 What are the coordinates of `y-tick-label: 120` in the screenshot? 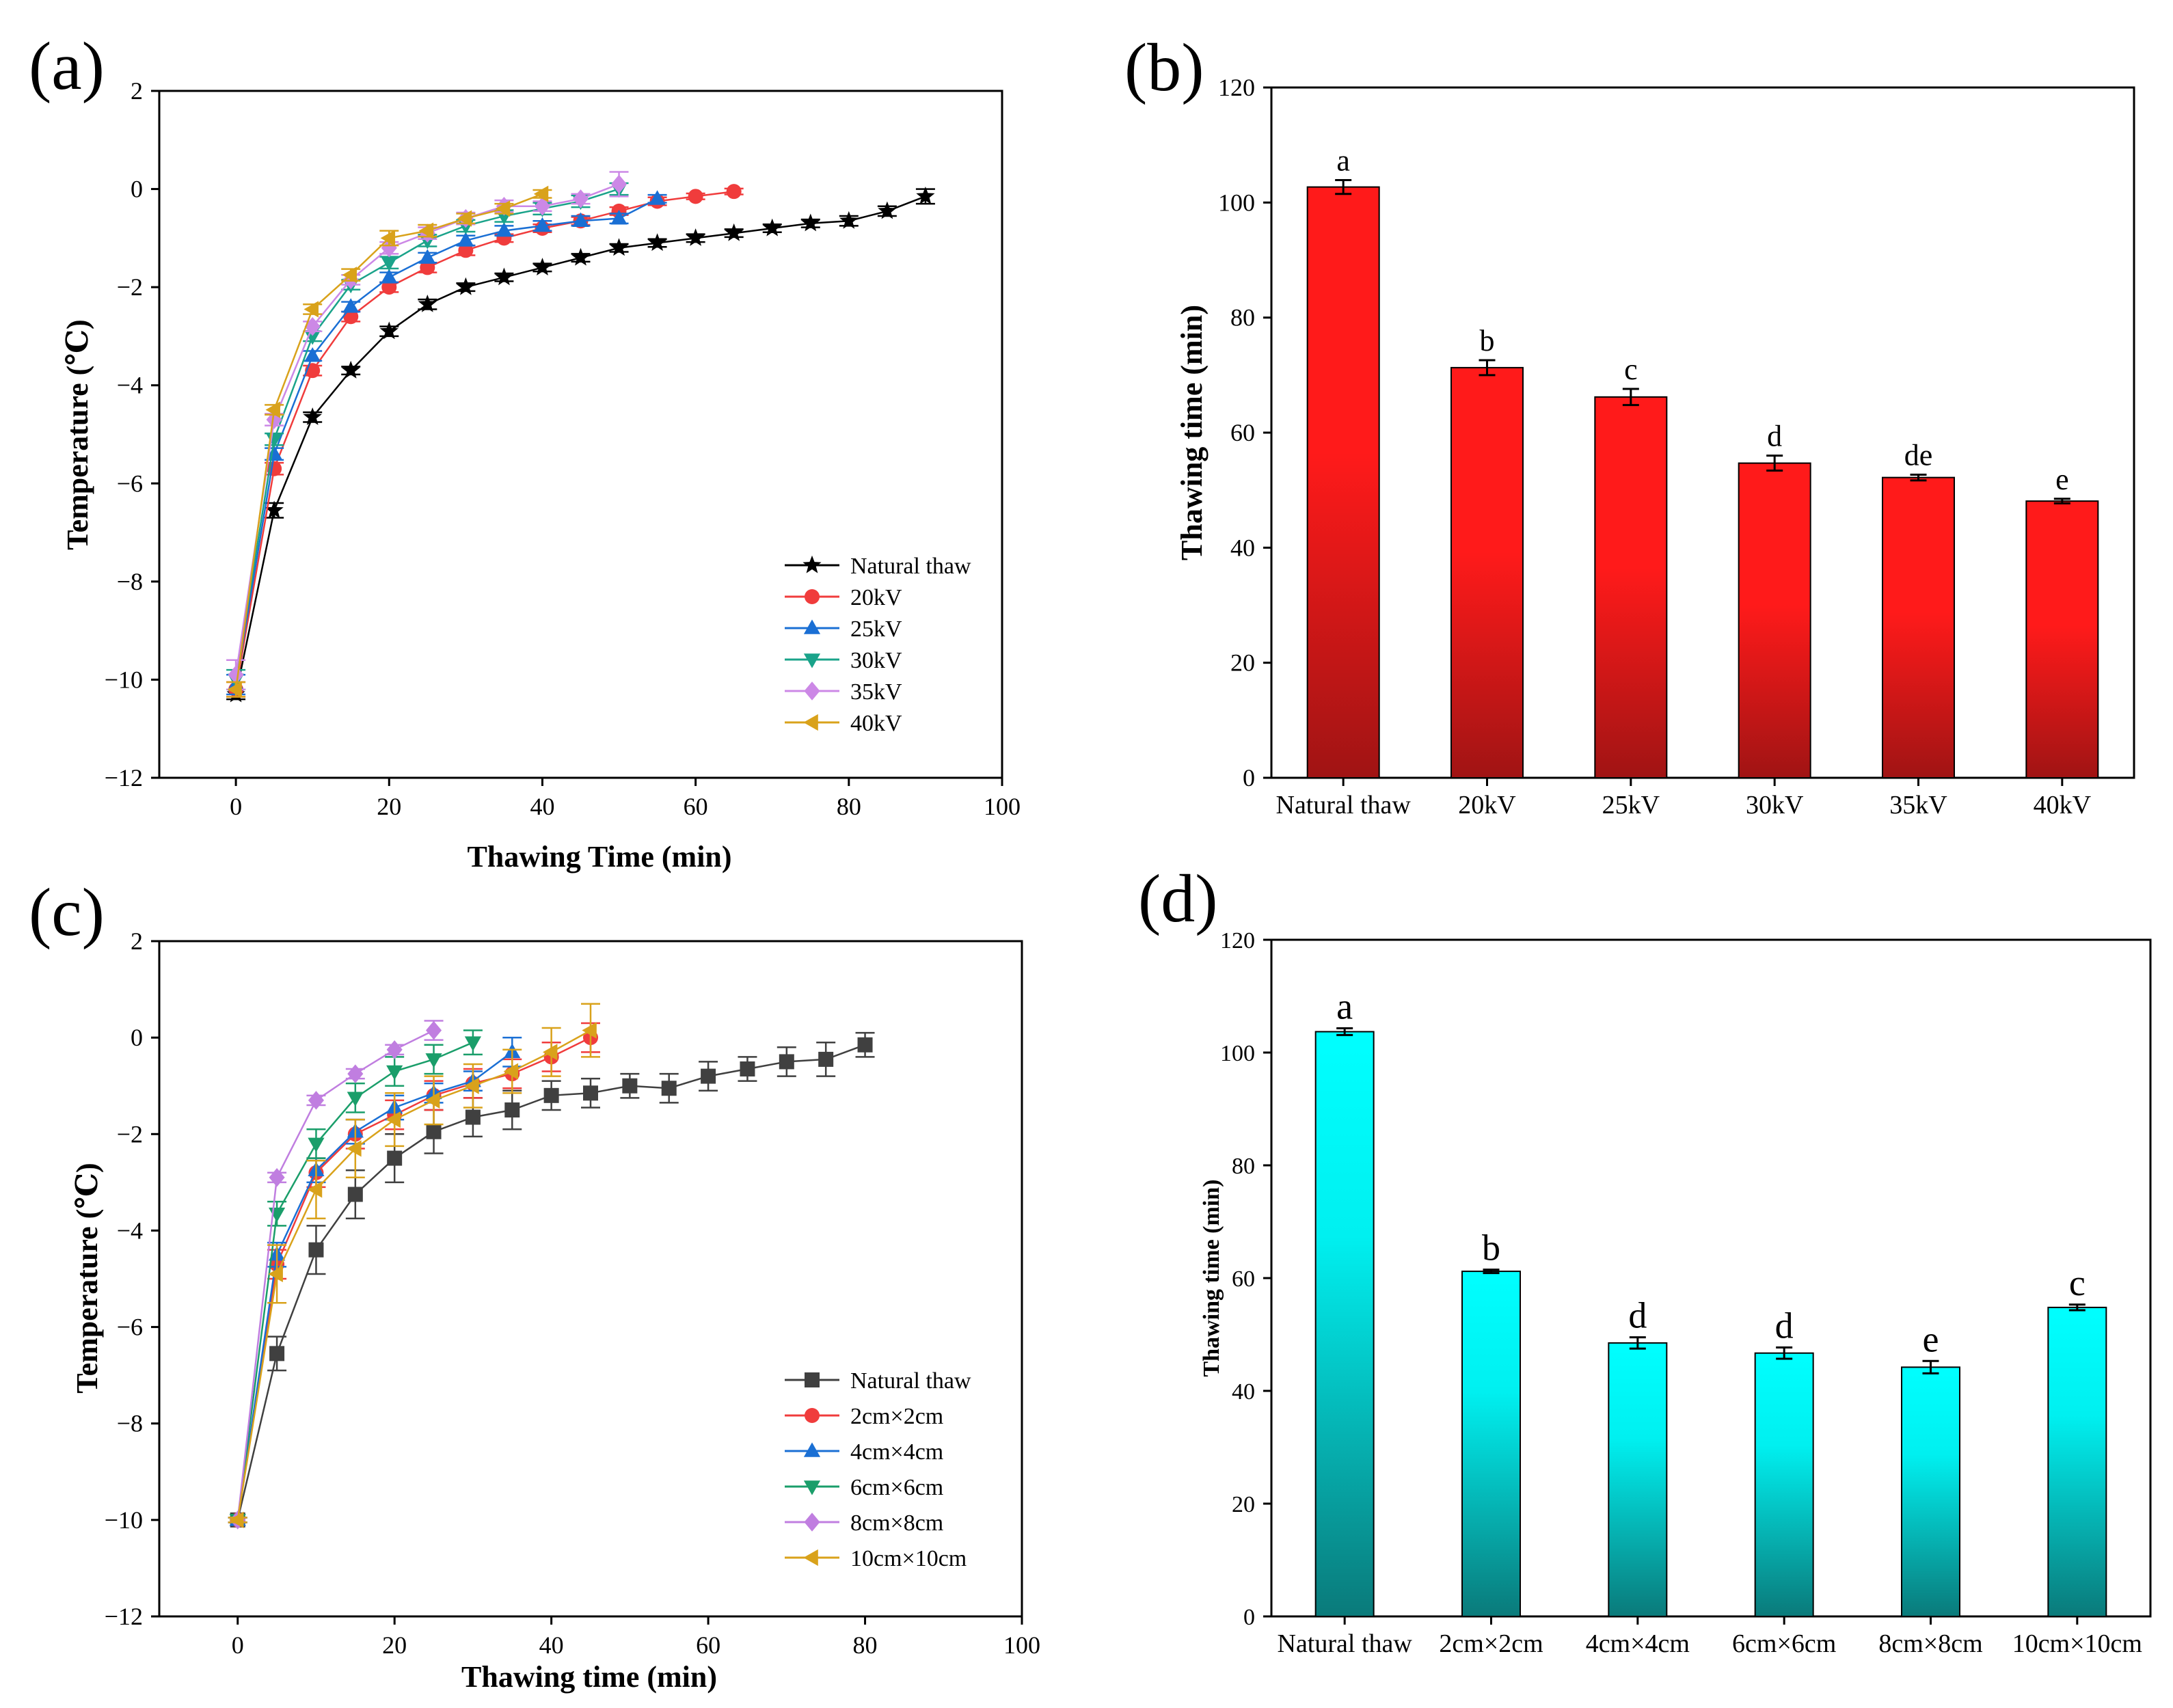 It's located at (1236, 87).